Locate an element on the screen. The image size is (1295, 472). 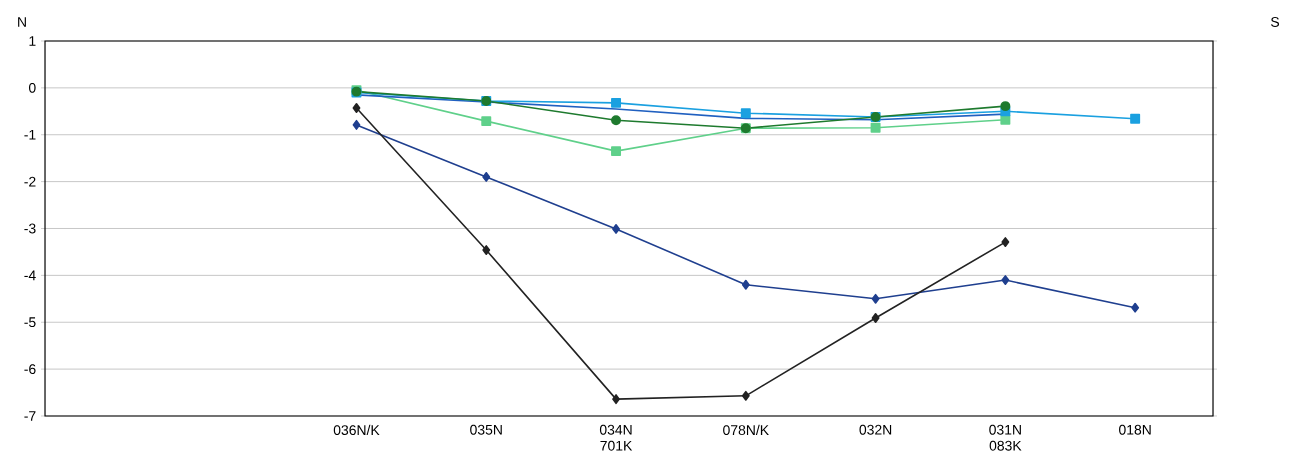
x-tick-label: 018N is located at coordinates (1135, 429).